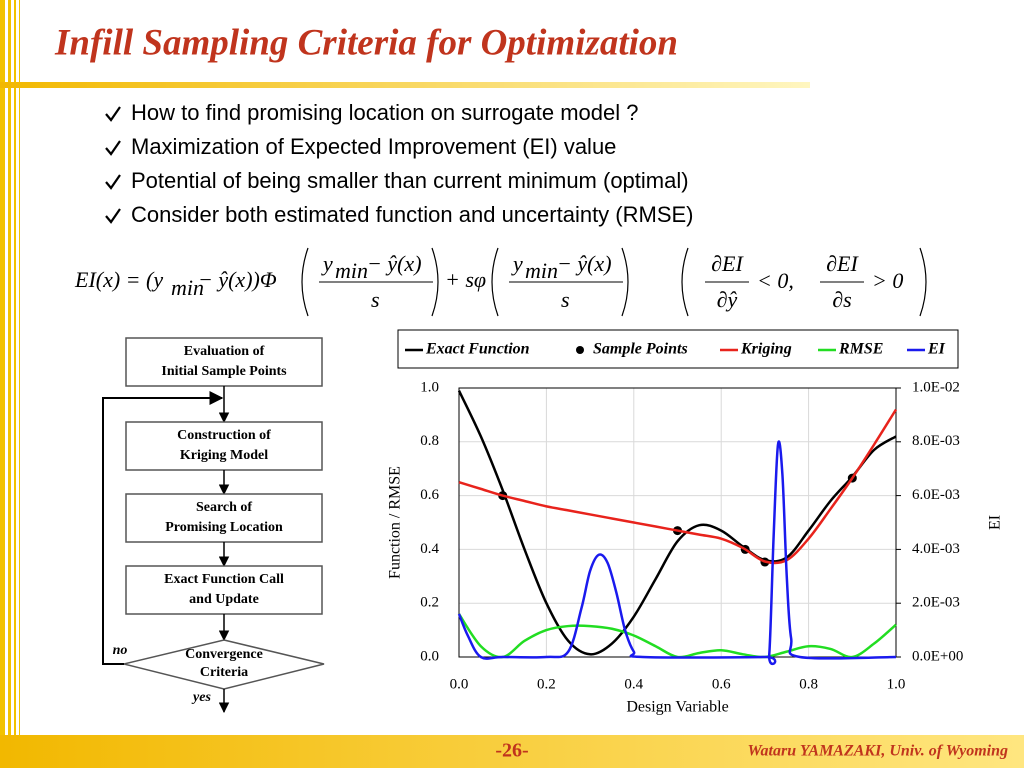 The width and height of the screenshot is (1024, 768). Describe the element at coordinates (224, 455) in the screenshot. I see `flow-label: Kriging Model` at that location.